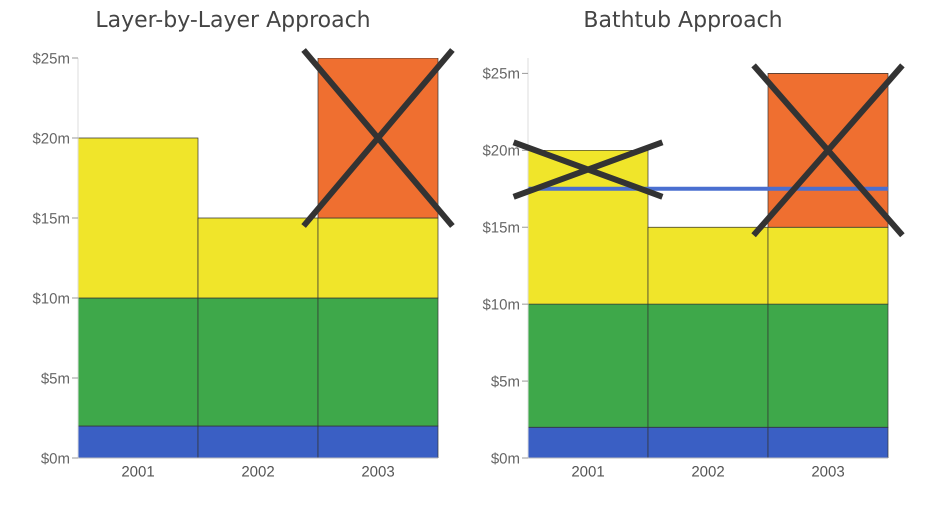 This screenshot has height=508, width=929. What do you see at coordinates (683, 21) in the screenshot?
I see `chart-title: Bathtub Approach` at bounding box center [683, 21].